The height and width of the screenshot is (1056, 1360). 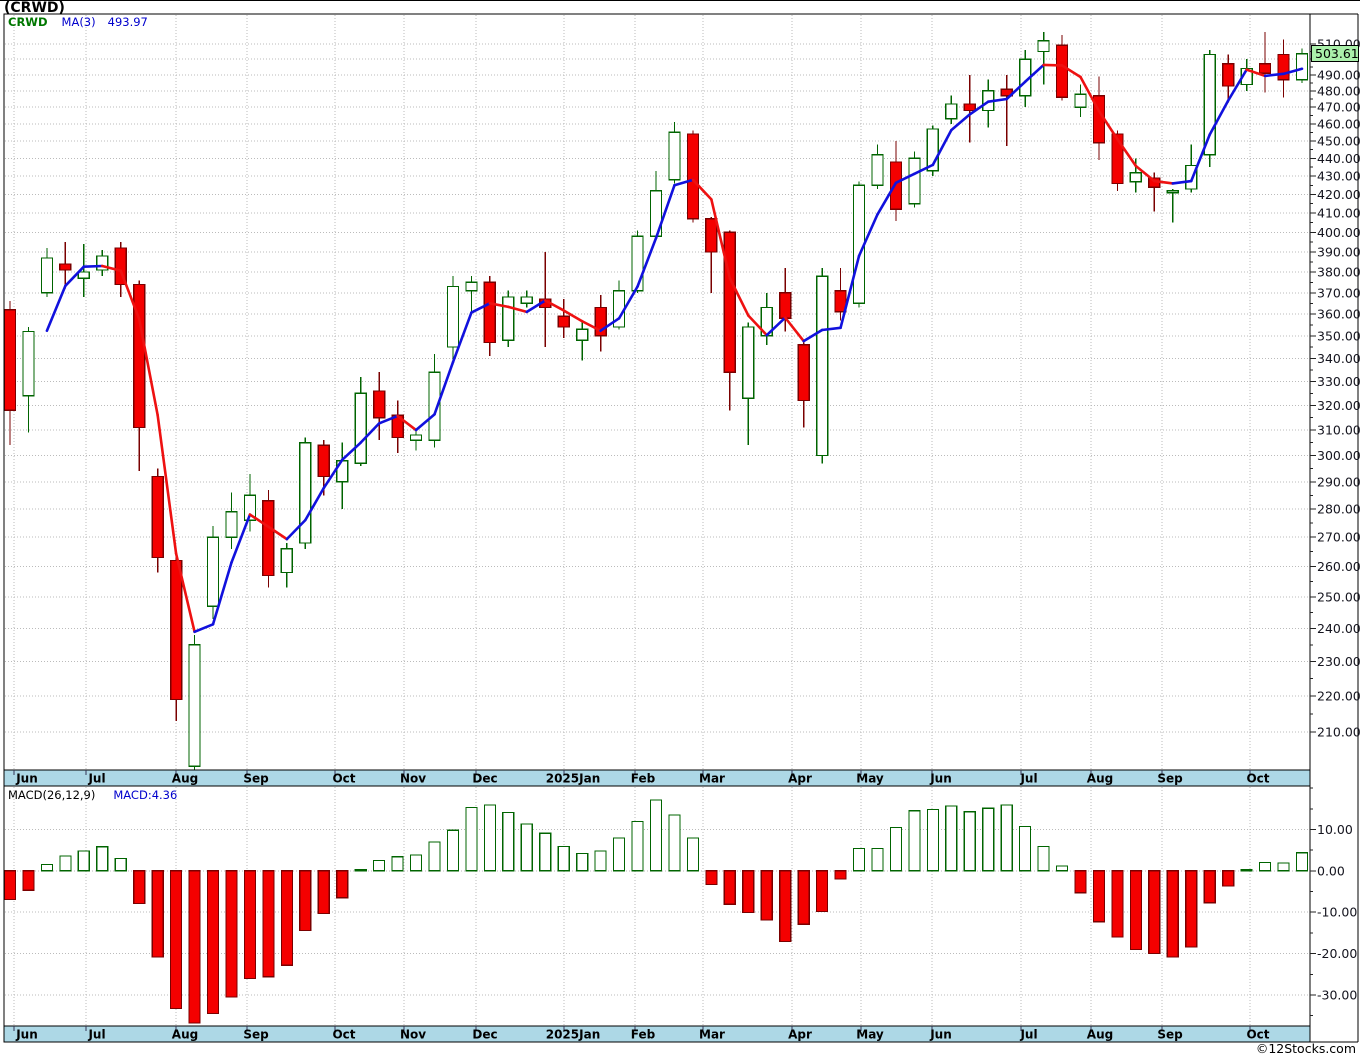 What do you see at coordinates (1338, 430) in the screenshot?
I see `svg-text: 310.00` at bounding box center [1338, 430].